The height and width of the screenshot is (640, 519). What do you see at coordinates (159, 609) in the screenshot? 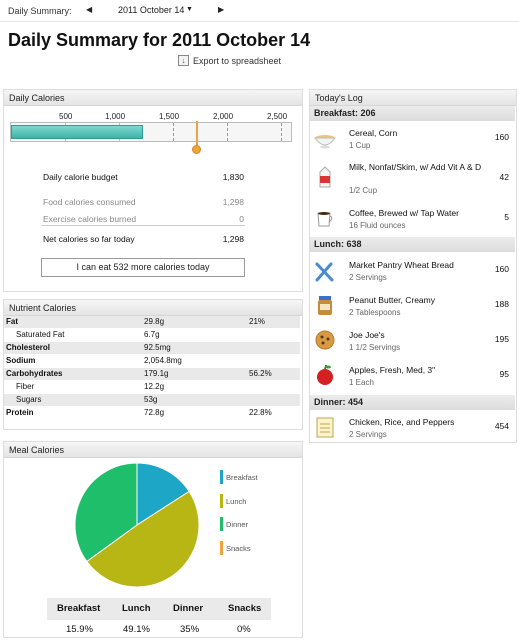
I see `meal-table-header: Breakfast Lunch Dinner Snacks` at bounding box center [159, 609].